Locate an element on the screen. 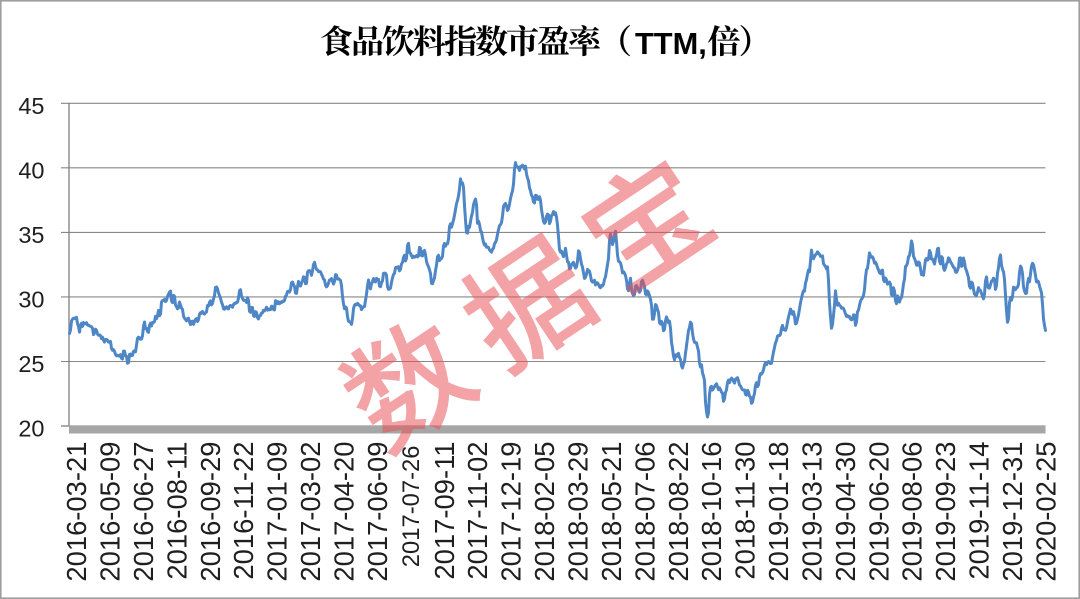 Image resolution: width=1080 pixels, height=599 pixels. svg-text: 2017-07-26 is located at coordinates (411, 507).